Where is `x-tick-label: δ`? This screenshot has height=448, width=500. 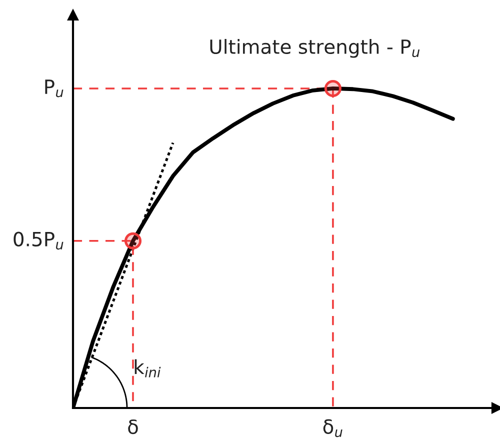 x-tick-label: δ is located at coordinates (133, 426).